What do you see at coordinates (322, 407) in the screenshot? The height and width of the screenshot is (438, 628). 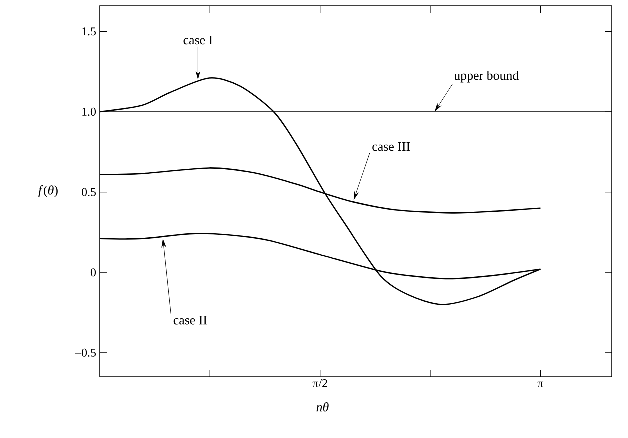 I see `x-axis-title: nθ` at bounding box center [322, 407].